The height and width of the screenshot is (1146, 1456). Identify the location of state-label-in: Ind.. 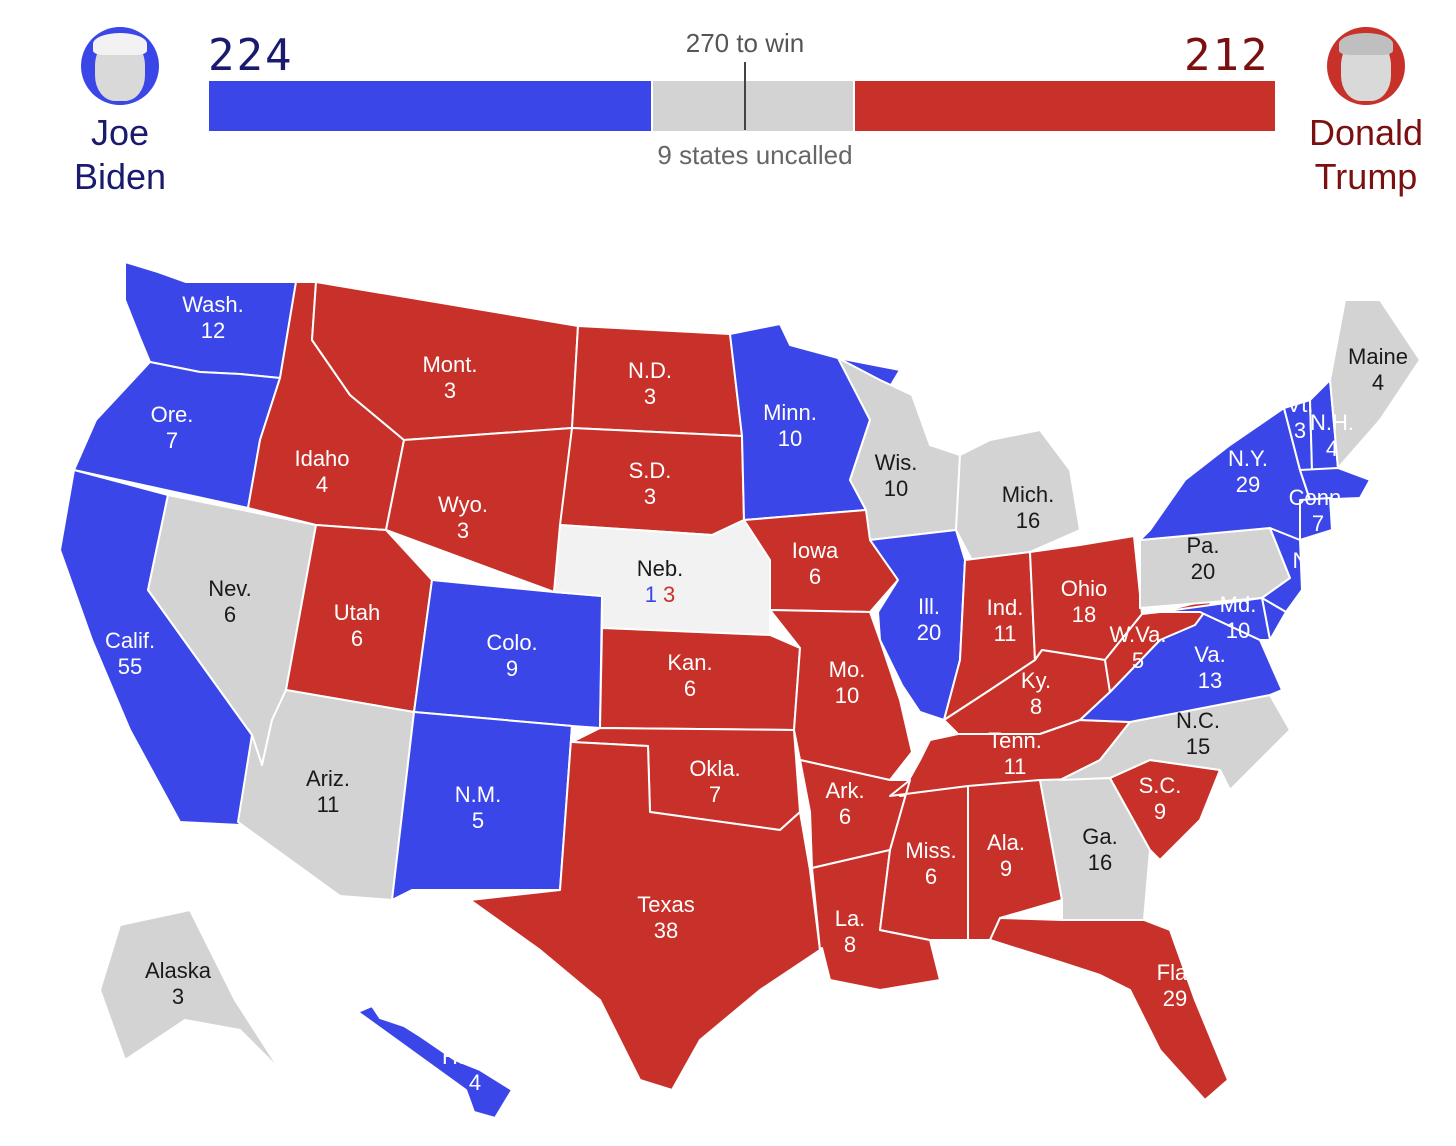
(1005, 607).